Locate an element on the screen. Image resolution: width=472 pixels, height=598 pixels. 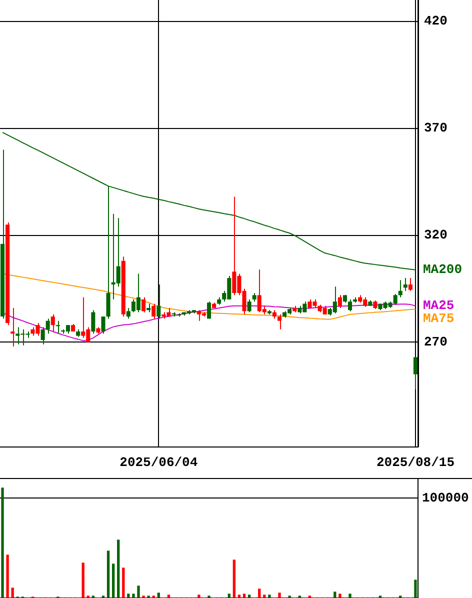
y-tick-label: 370 is located at coordinates (436, 128).